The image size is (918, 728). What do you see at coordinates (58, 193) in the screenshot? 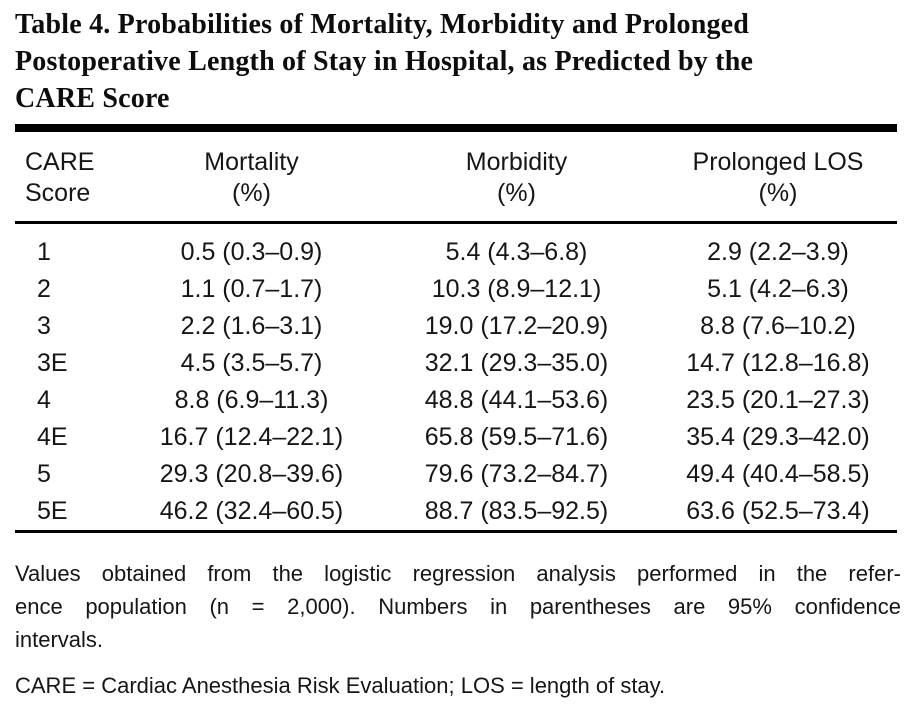
I see `header-care-score-line-2: Score` at bounding box center [58, 193].